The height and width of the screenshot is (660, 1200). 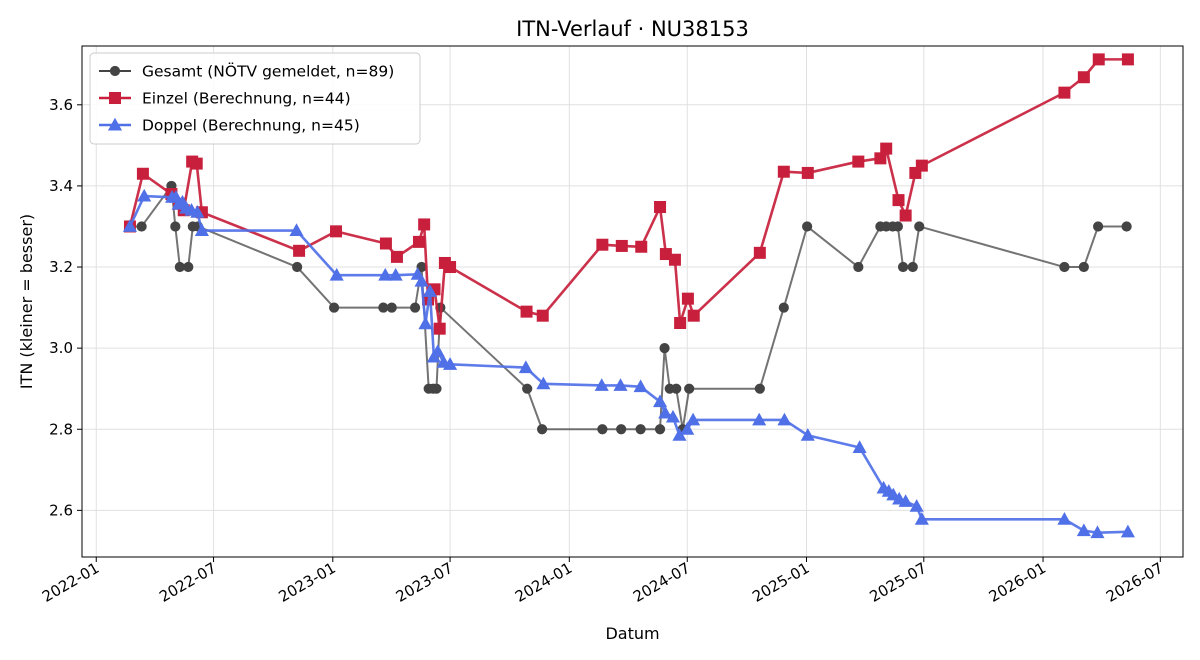 What do you see at coordinates (61, 429) in the screenshot?
I see `y-tick-label: 2.8` at bounding box center [61, 429].